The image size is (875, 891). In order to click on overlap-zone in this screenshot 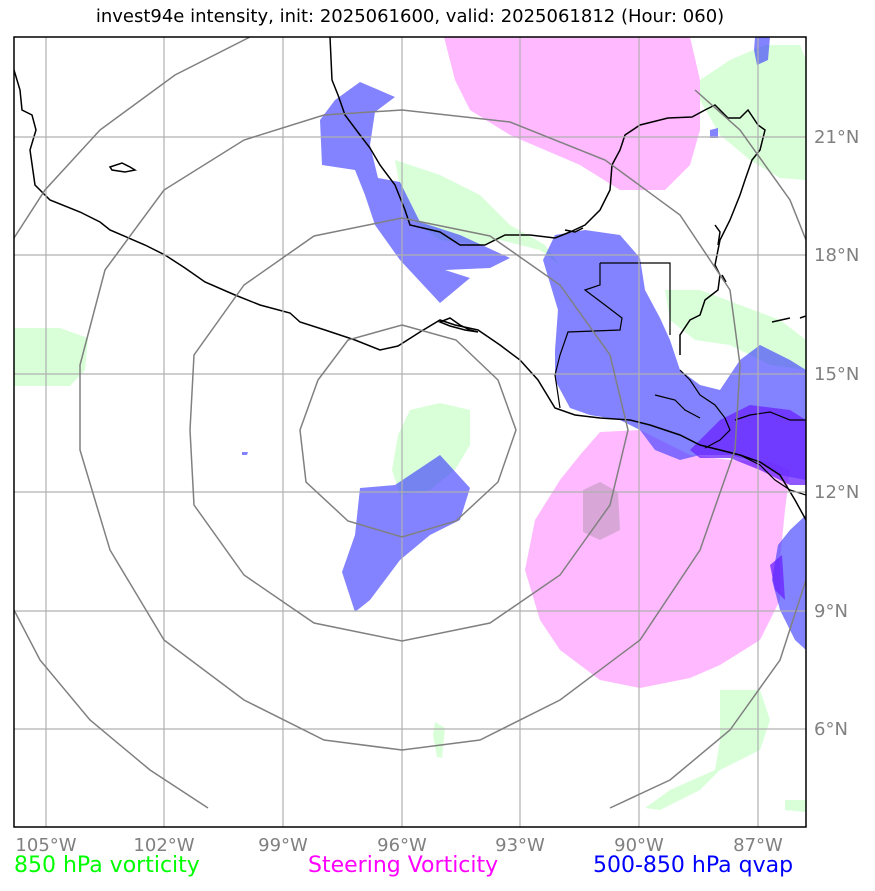, I will do `click(748, 502)`.